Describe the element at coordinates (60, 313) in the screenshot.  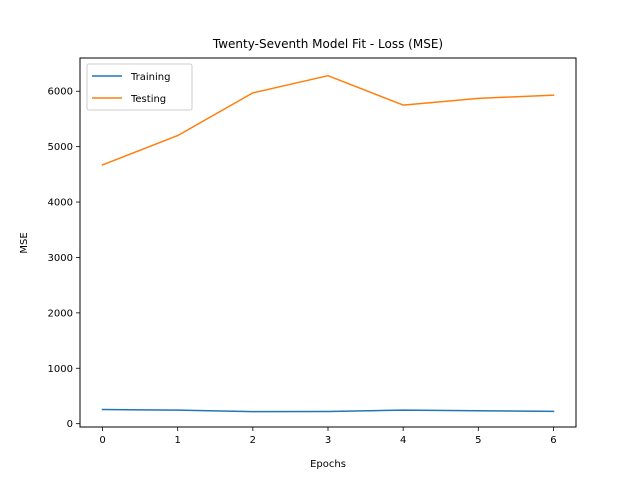
I see `y-tick-label: 2000` at that location.